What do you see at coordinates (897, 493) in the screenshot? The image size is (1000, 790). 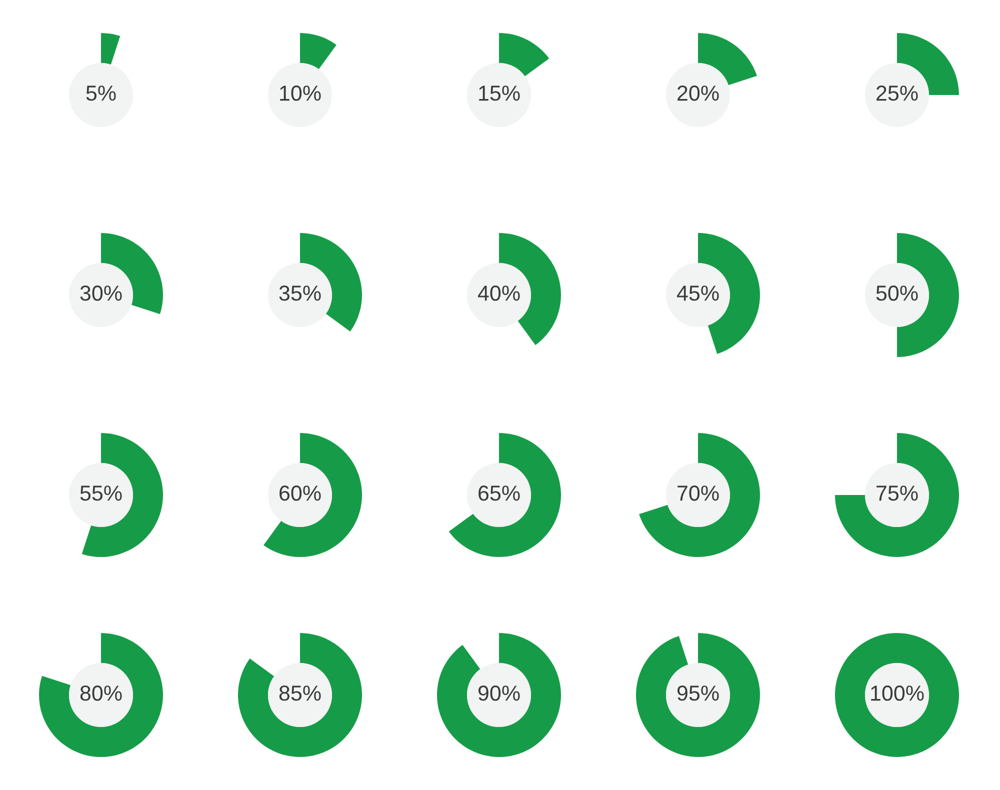 I see `data-label: 75%` at bounding box center [897, 493].